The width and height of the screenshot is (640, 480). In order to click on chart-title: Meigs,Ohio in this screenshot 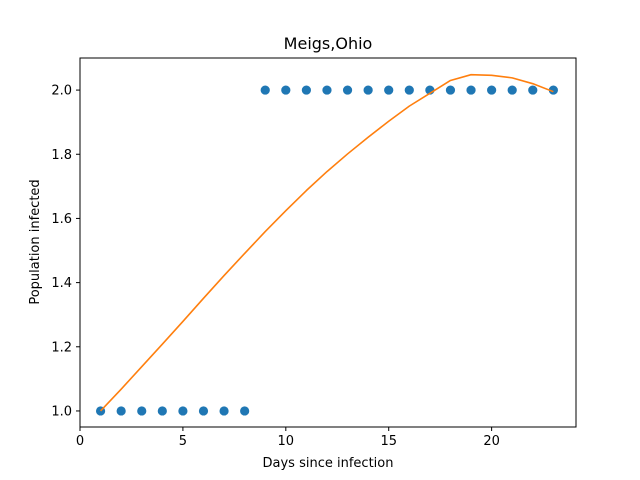, I will do `click(328, 43)`.